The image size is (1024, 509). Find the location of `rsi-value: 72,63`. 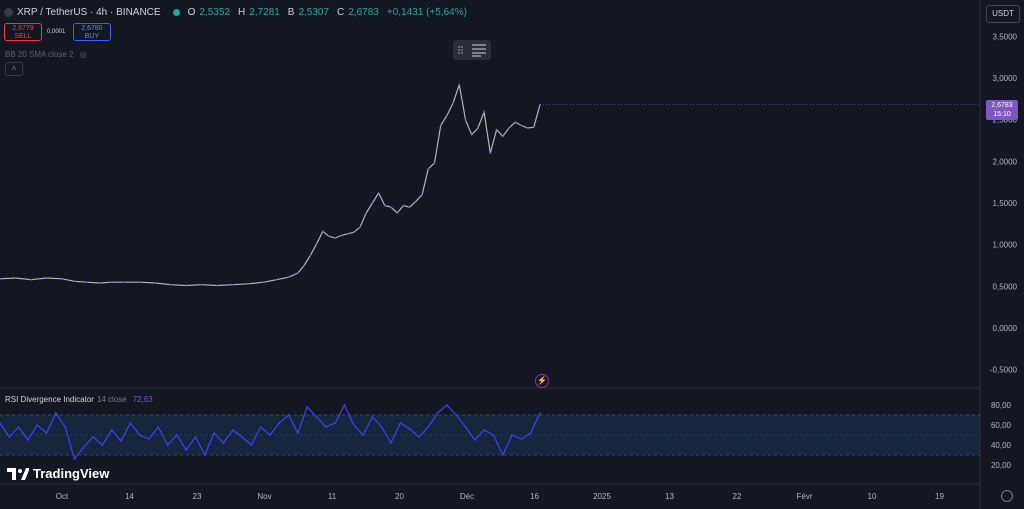

rsi-value: 72,63 is located at coordinates (142, 399).